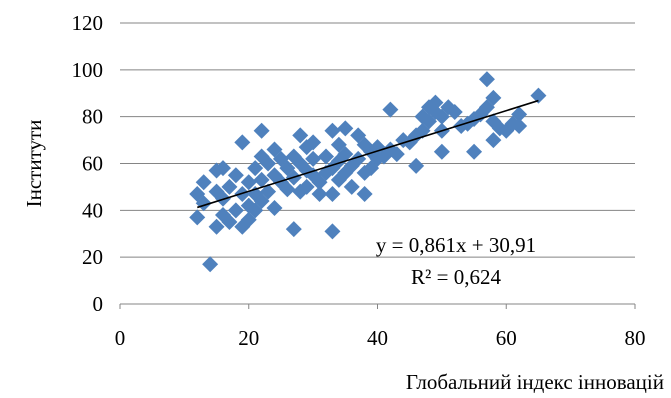 The width and height of the screenshot is (671, 398). I want to click on x-tick-label-80: 80, so click(635, 338).